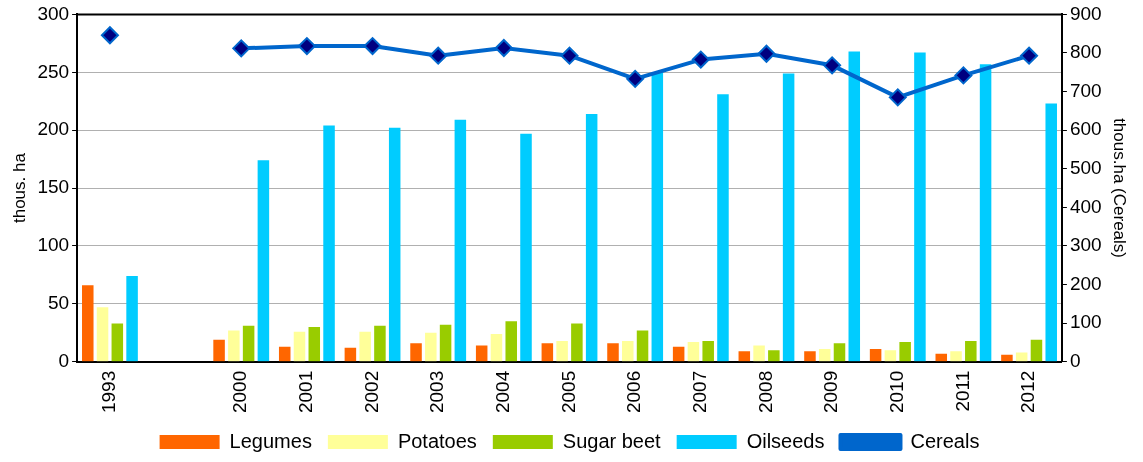  Describe the element at coordinates (53, 13) in the screenshot. I see `y-tick-label: 300` at that location.